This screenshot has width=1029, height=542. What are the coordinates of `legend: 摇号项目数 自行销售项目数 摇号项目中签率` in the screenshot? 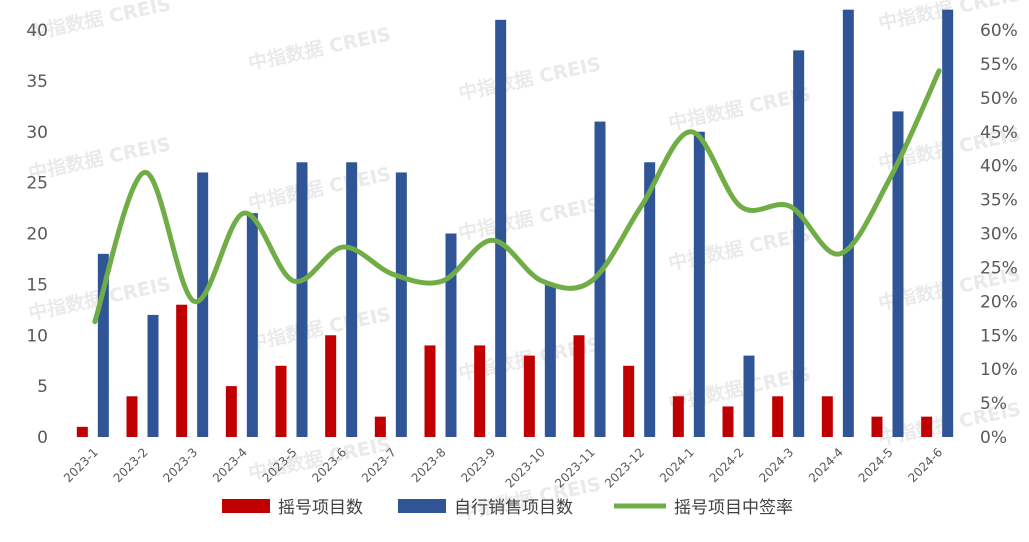 It's located at (507, 508).